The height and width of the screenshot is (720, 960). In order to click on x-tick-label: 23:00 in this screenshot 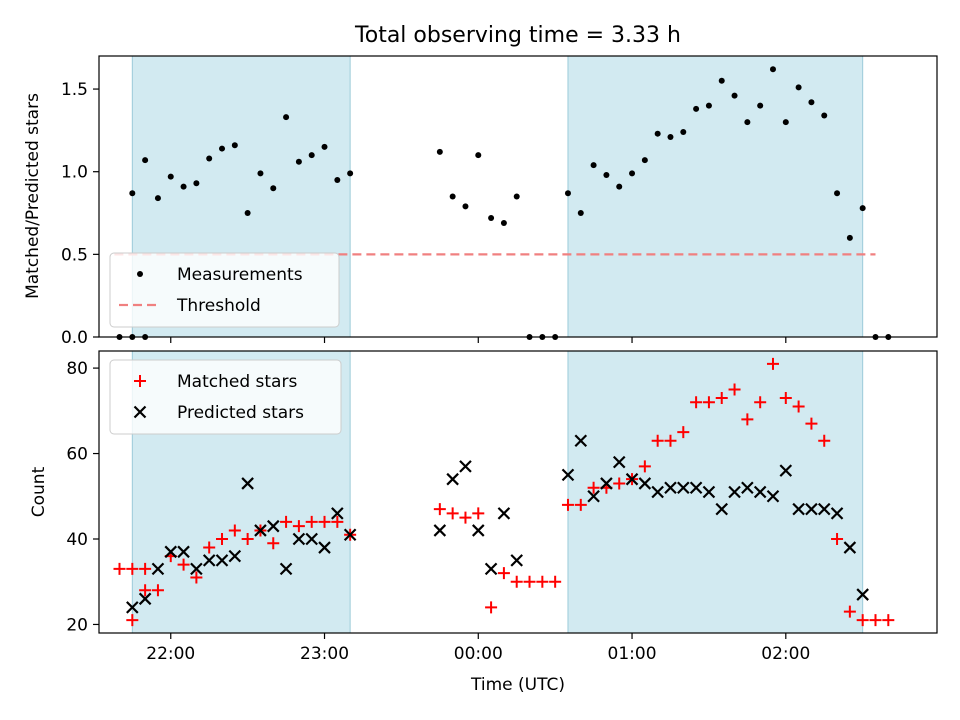, I will do `click(324, 654)`.